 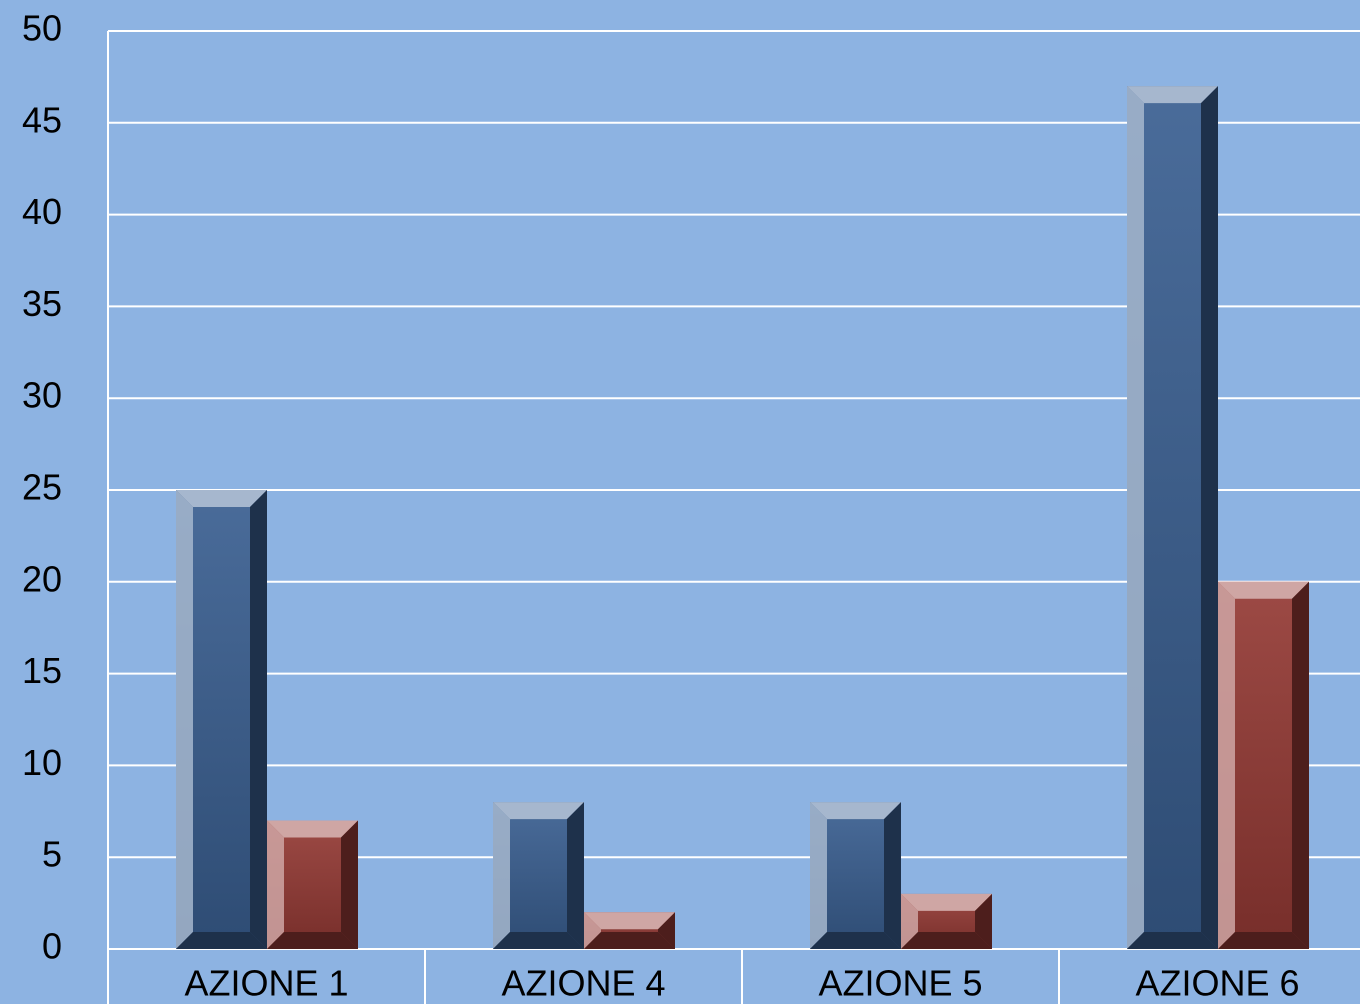 What do you see at coordinates (42, 762) in the screenshot?
I see `y-tick-label: 10` at bounding box center [42, 762].